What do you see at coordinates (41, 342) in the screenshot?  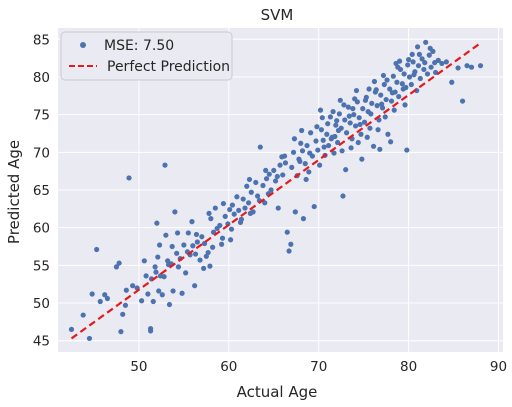 I see `y-tick-label: 45` at bounding box center [41, 342].